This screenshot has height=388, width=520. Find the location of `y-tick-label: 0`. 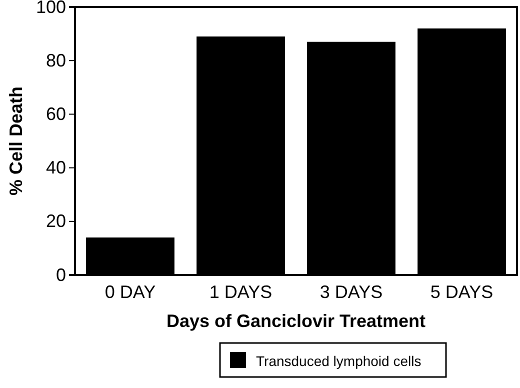

y-tick-label: 0 is located at coordinates (61, 274).